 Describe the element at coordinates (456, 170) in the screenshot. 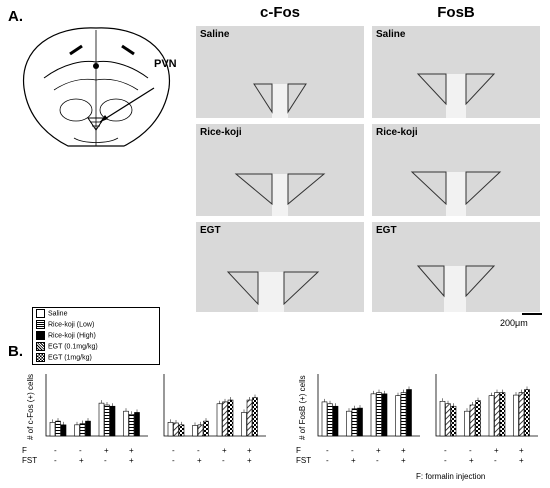

I see `micrograph-fosb-rice-koji: Rice-koji` at that location.